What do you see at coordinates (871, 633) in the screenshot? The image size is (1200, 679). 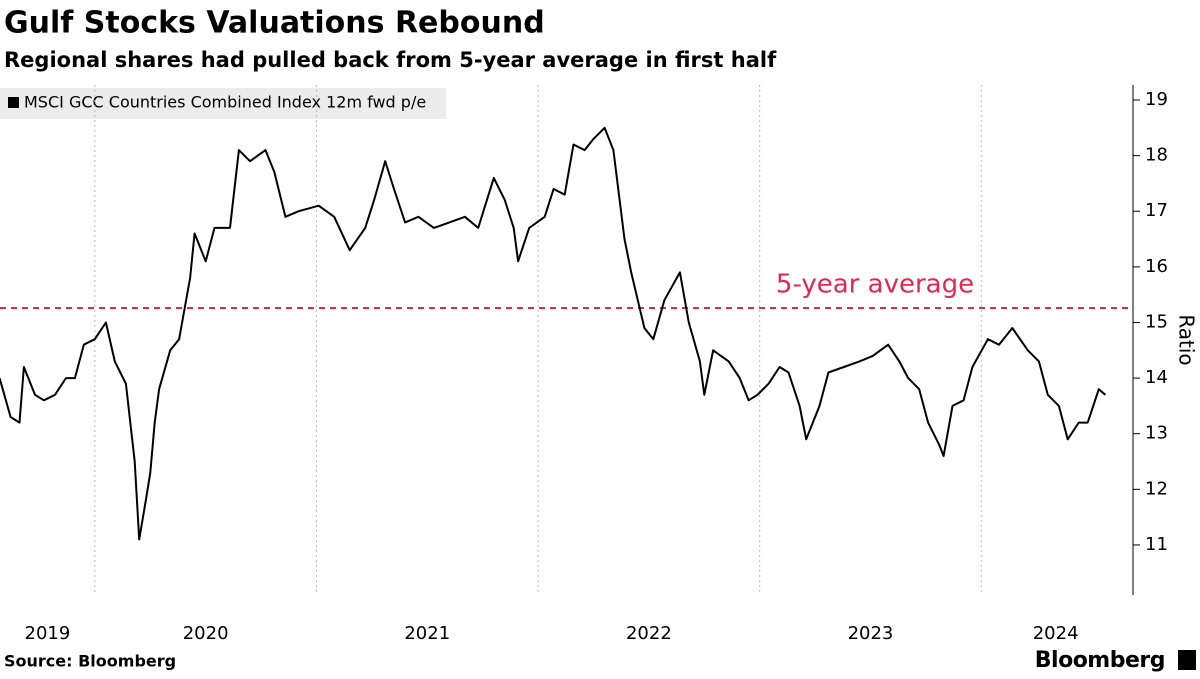 I see `x-tick-label: 2023` at bounding box center [871, 633].